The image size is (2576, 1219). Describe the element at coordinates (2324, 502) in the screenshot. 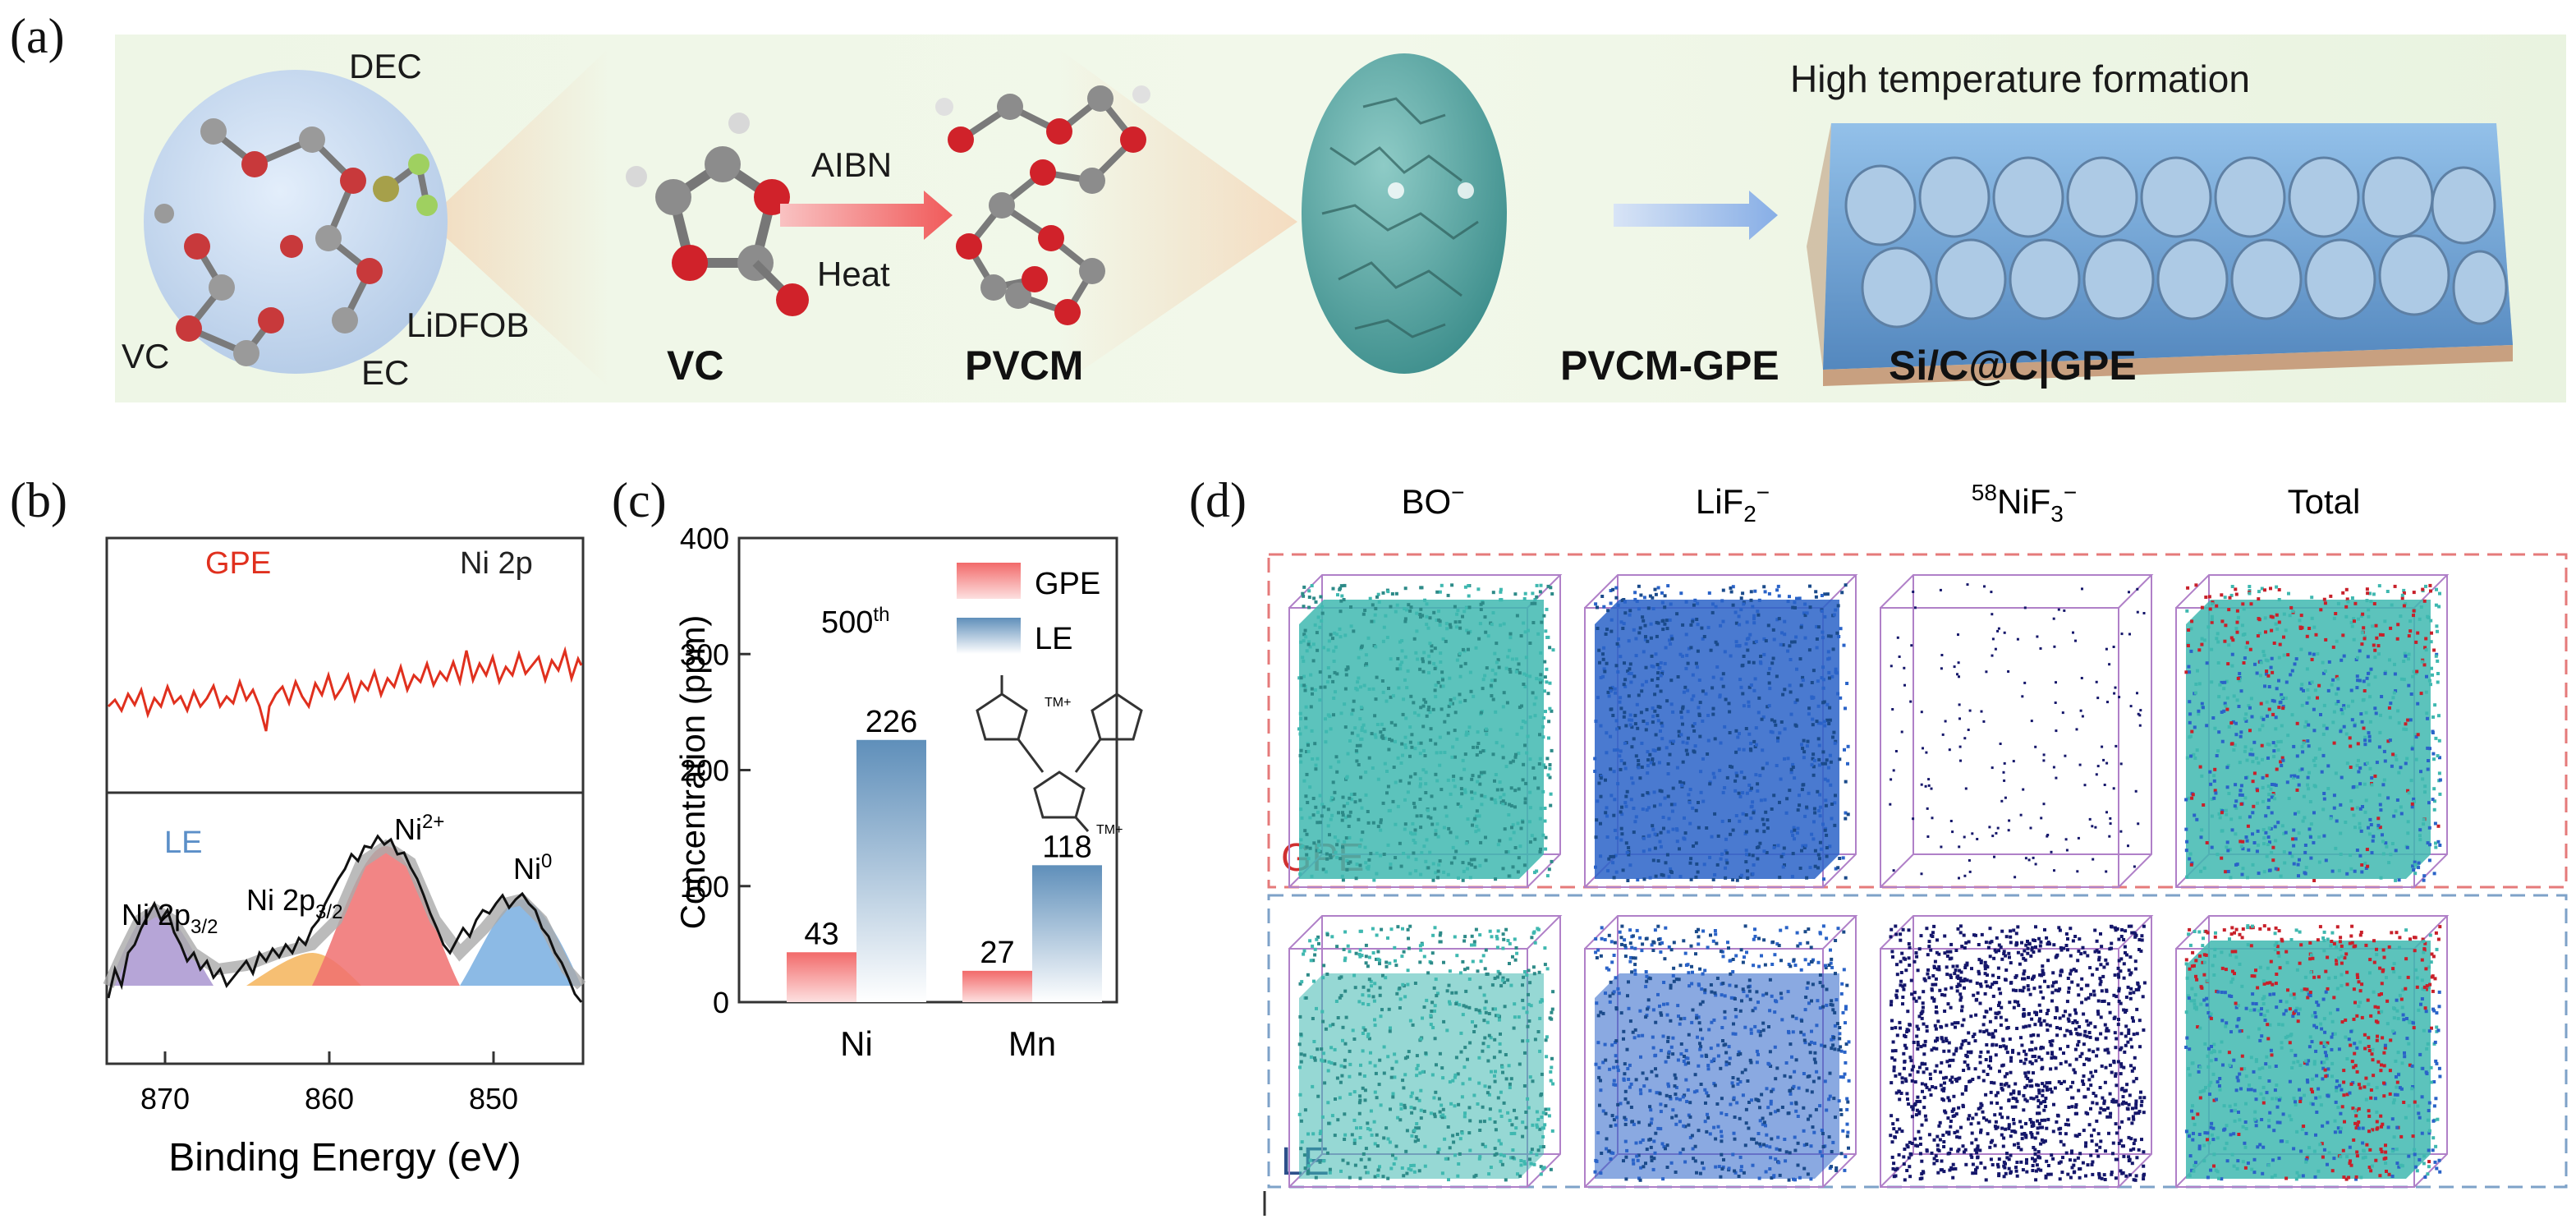

I see `col-header-total: Total` at that location.